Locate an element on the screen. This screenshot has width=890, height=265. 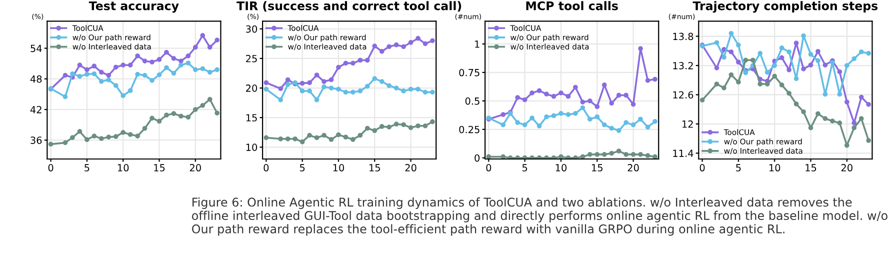
caption: Figure 6: Online Agentic RL training dynamics of ToolCUA and two ablations. w/o Interleaved data removes the offline interleaved GUI-Tool data bootstrapping and directly performs online agentic RL from the baseline model. w/o Our path reward replaces the tool-efficient path reward with vanilla GRPO during online agentic RL. is located at coordinates (540, 216).